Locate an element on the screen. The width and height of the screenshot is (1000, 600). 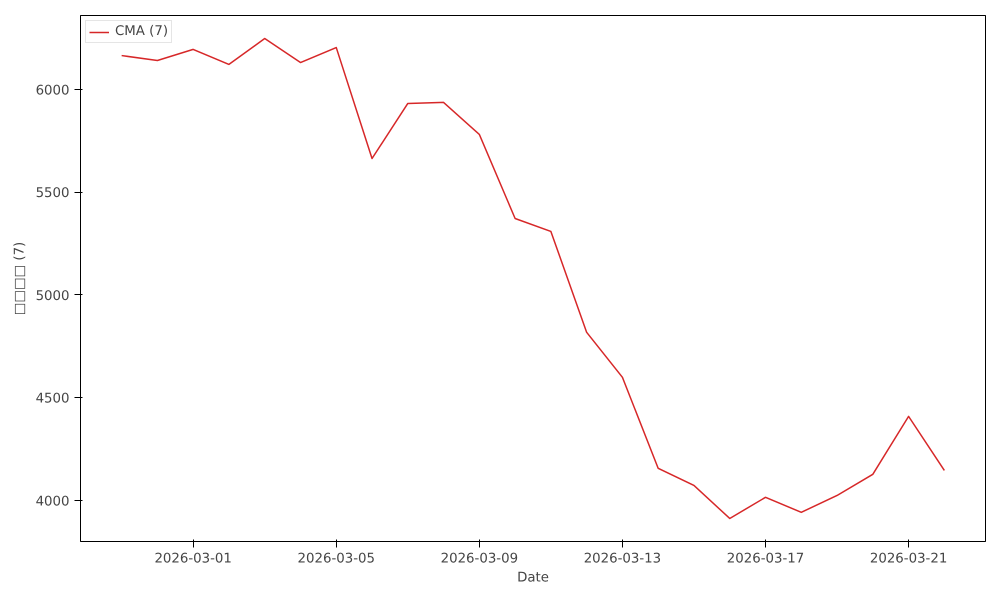
y-tick-label: 4000 is located at coordinates (53, 502).